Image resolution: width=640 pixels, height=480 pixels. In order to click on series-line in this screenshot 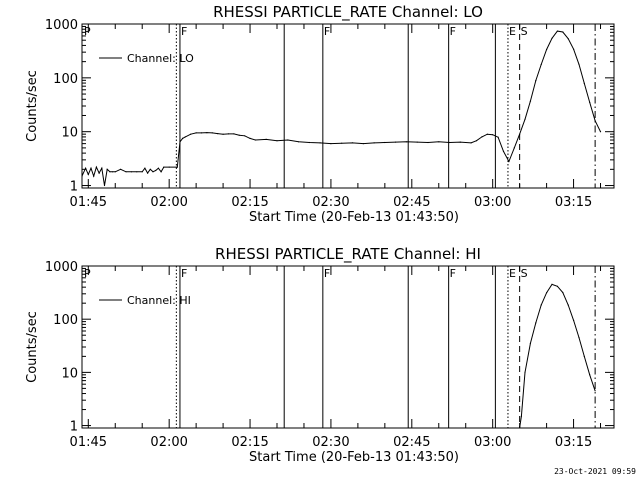, I will do `click(557, 355)`.